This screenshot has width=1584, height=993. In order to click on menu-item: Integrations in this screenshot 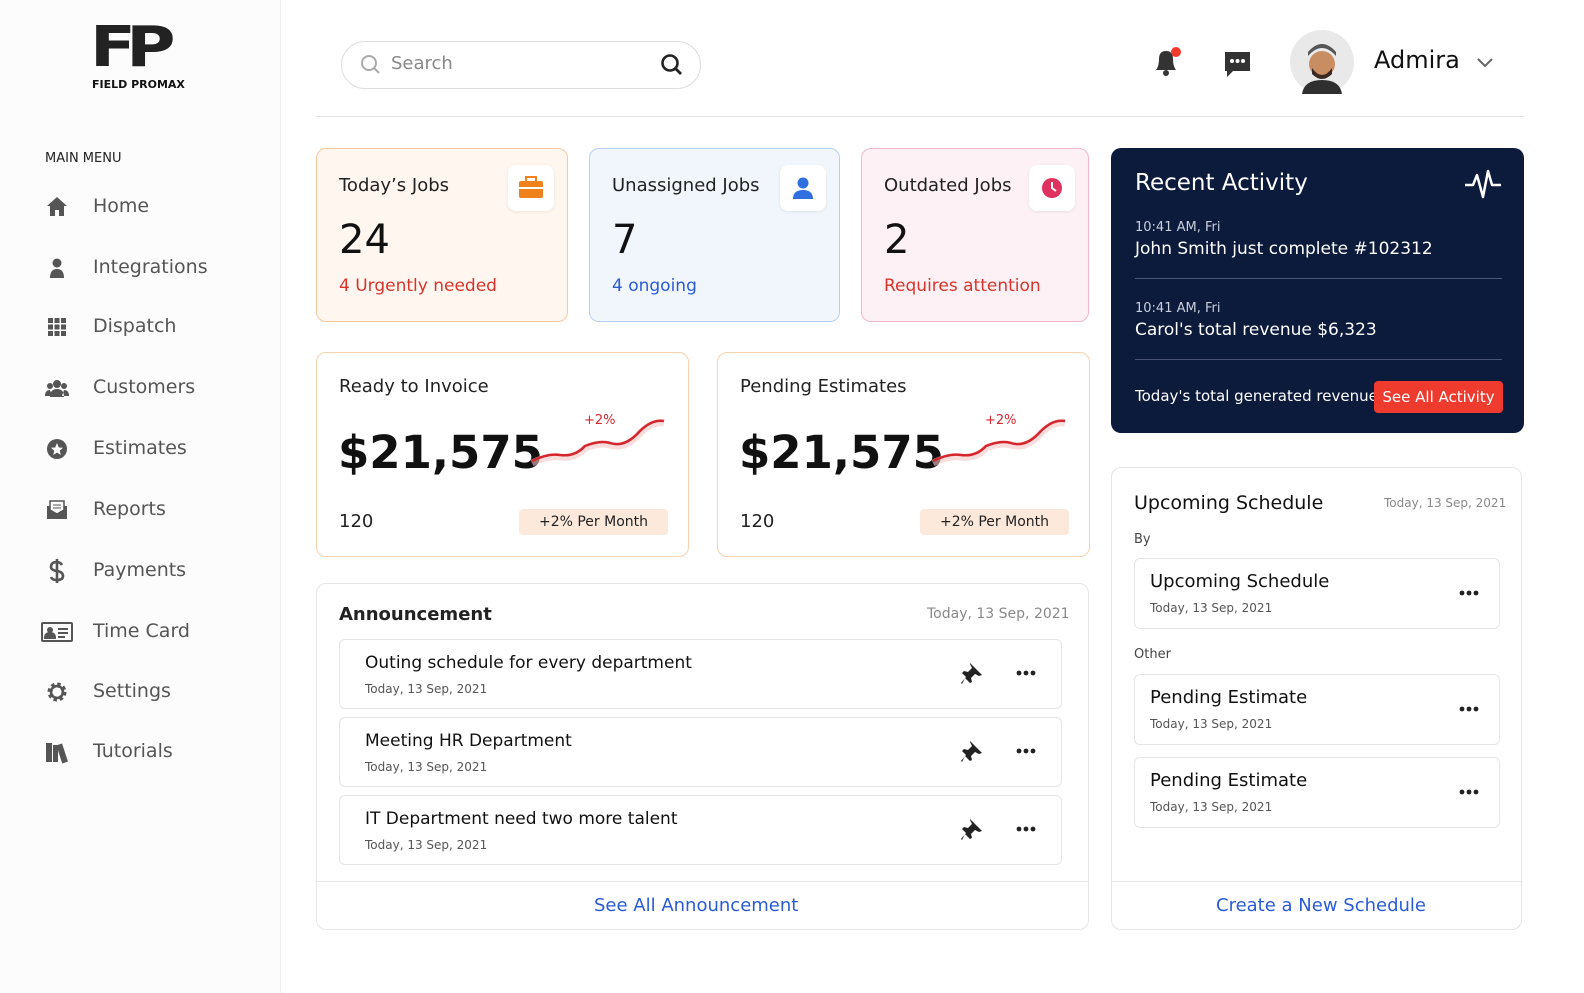, I will do `click(150, 267)`.